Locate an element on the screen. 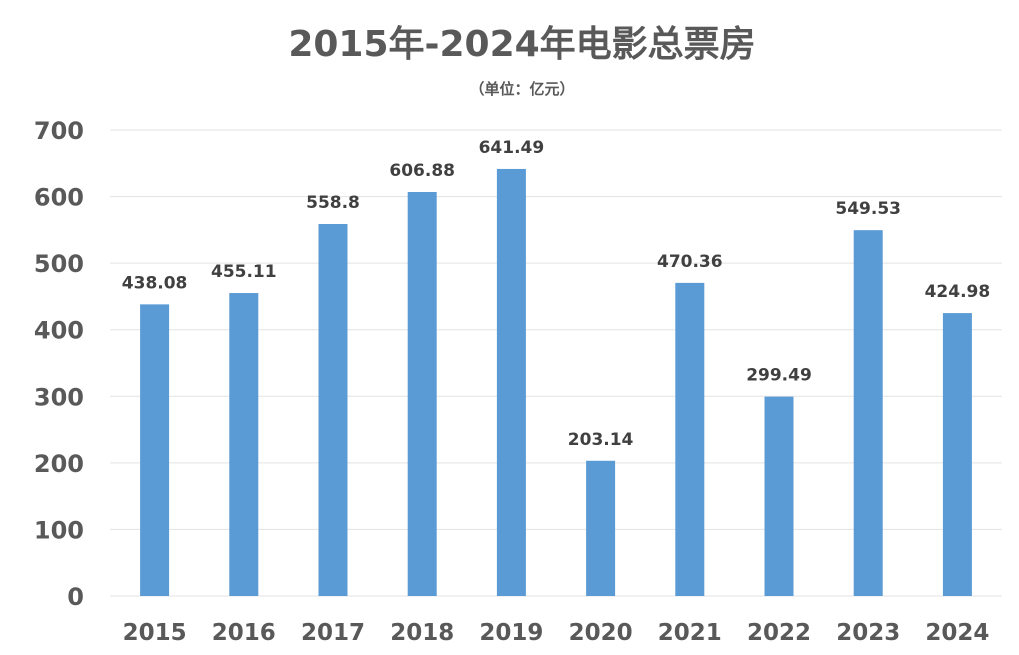  data-label-2015: 438.08 is located at coordinates (155, 283).